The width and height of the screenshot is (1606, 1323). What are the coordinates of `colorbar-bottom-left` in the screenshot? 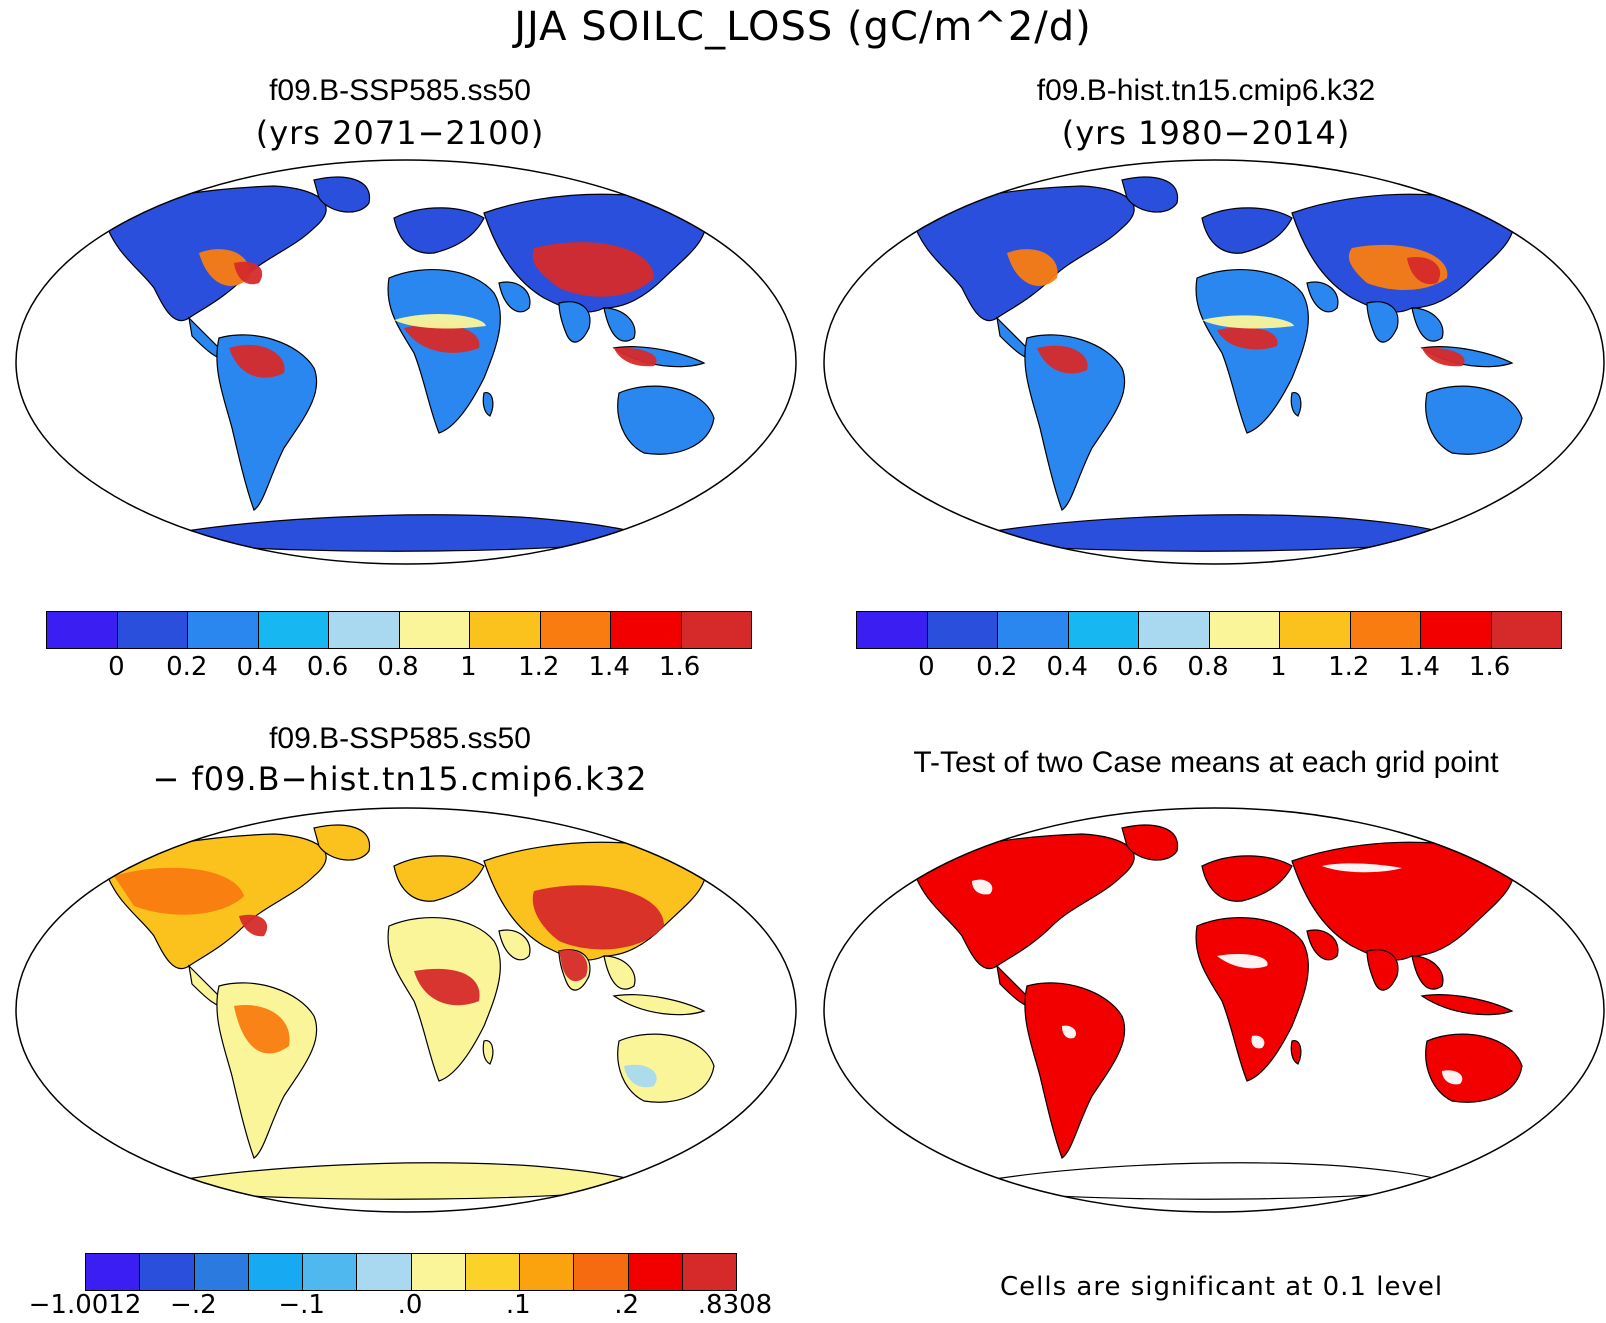 It's located at (411, 1272).